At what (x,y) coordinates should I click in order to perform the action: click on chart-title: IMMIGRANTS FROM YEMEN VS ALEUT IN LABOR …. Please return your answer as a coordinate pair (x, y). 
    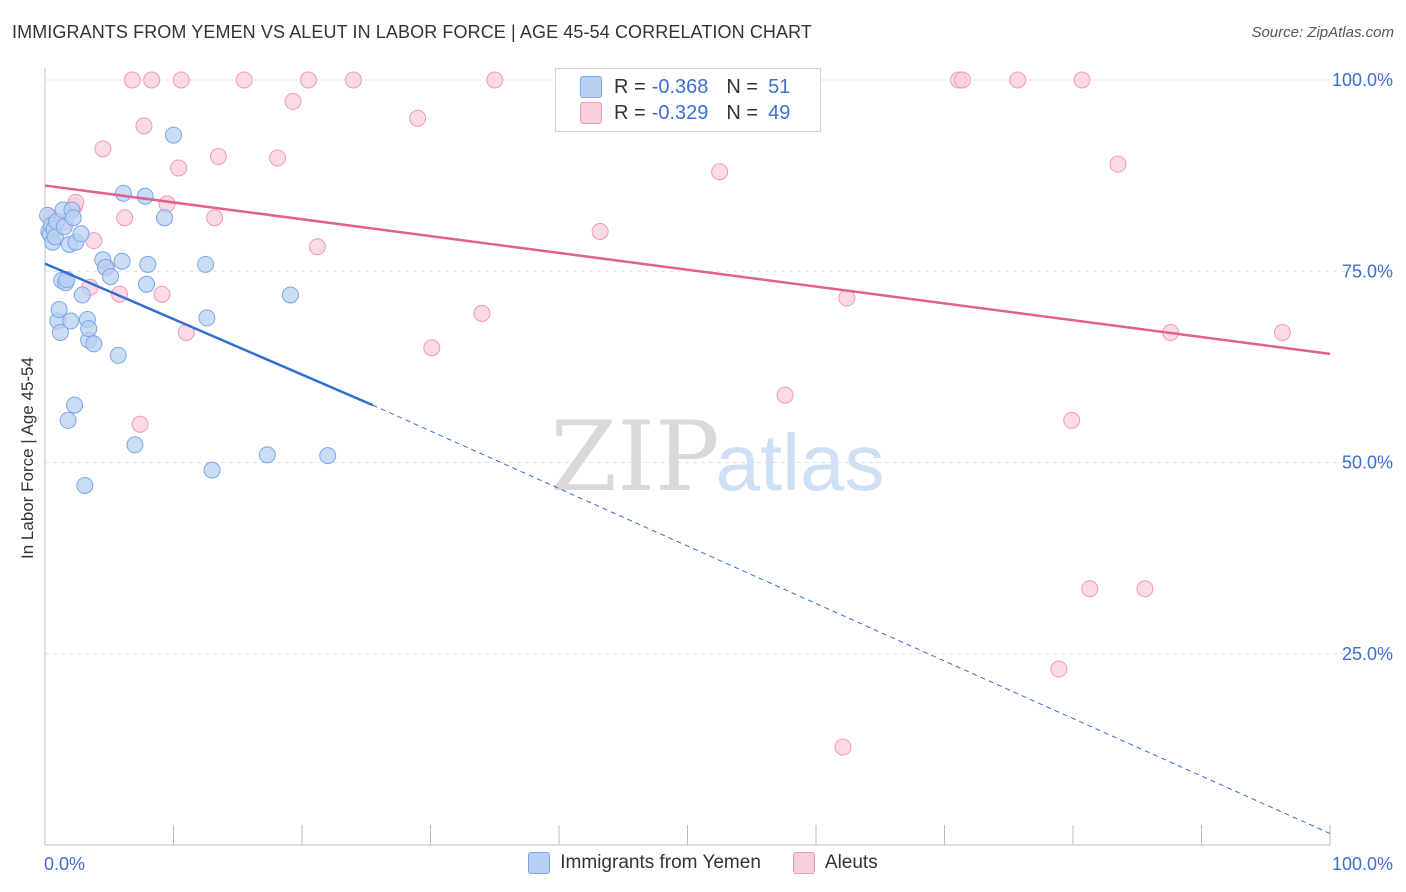
    Looking at the image, I should click on (412, 32).